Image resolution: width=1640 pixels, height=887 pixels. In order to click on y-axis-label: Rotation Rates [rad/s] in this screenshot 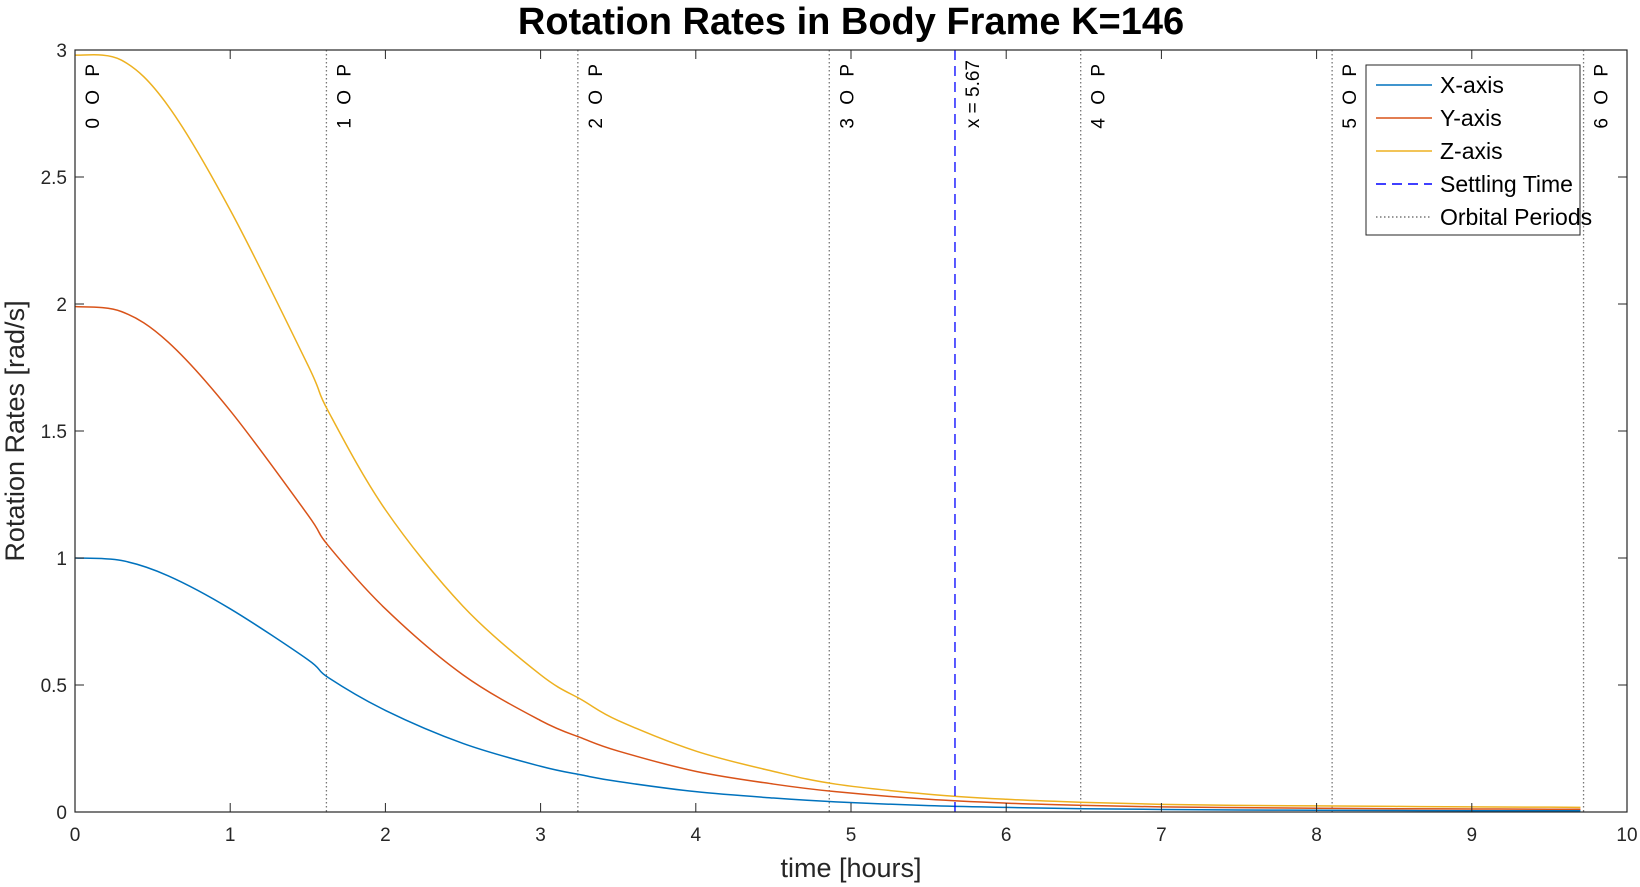, I will do `click(15, 430)`.